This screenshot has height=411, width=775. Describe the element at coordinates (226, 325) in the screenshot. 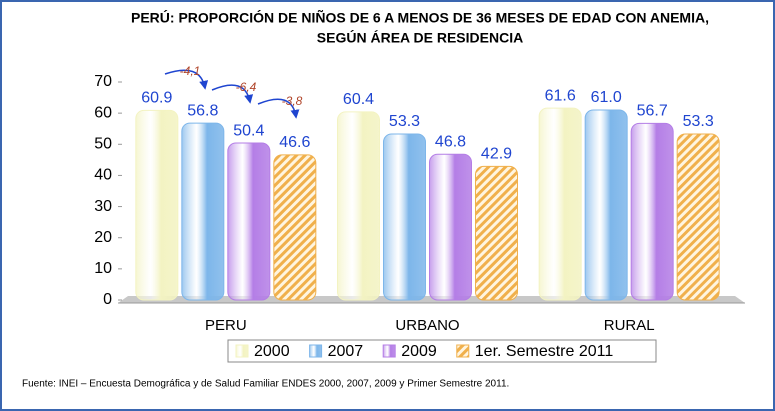

I see `x-tick-label: PERU` at that location.